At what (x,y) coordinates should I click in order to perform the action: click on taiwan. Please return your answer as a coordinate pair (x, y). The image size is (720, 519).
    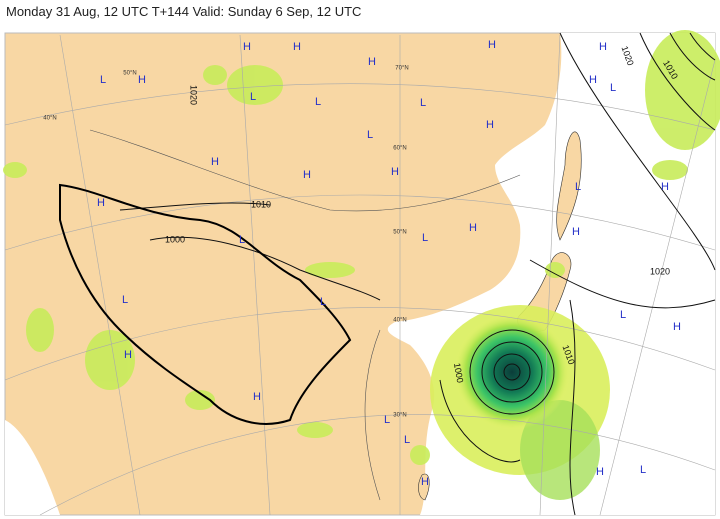
    Looking at the image, I should click on (424, 487).